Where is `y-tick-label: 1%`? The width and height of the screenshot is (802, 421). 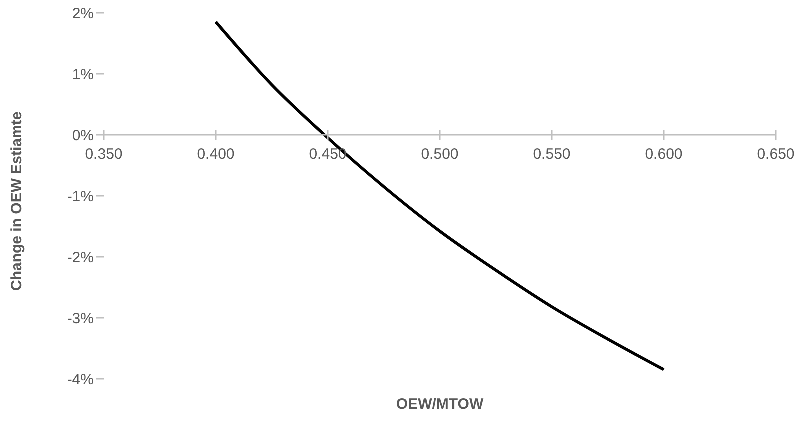 y-tick-label: 1% is located at coordinates (83, 75).